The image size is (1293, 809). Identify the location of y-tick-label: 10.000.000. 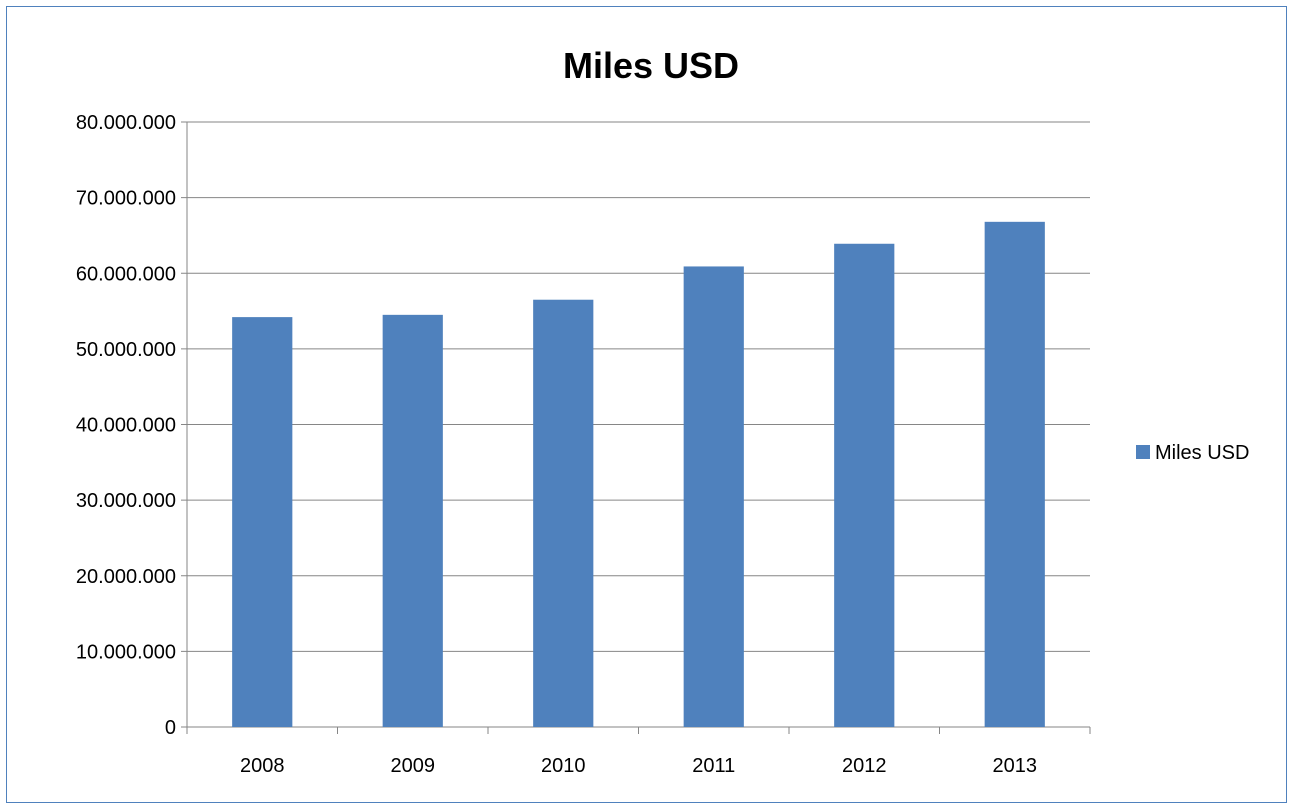
(126, 652).